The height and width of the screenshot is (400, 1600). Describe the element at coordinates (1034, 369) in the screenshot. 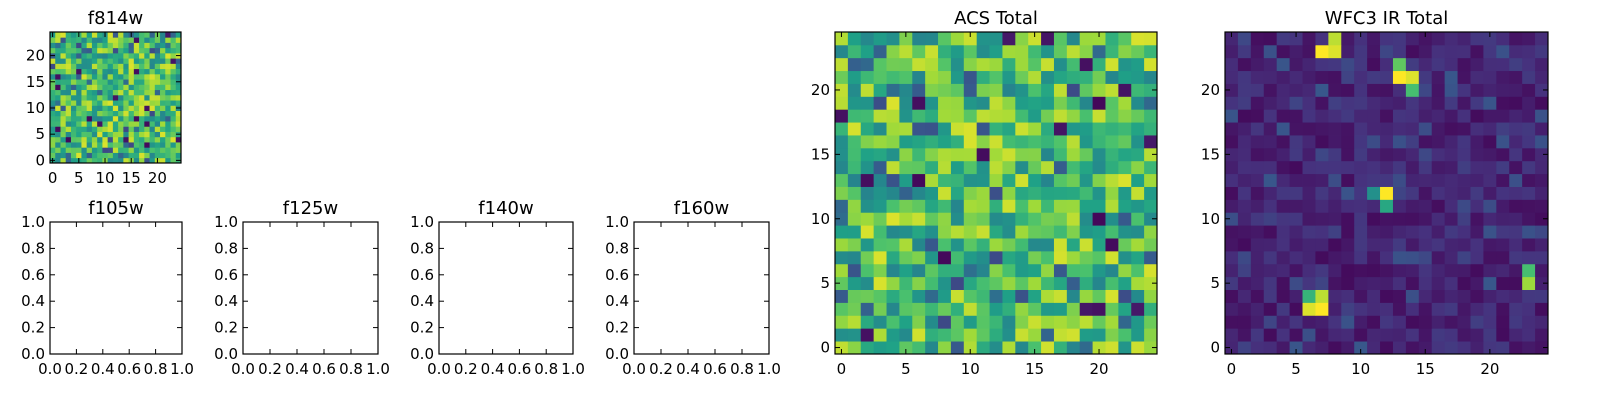

I see `x-tick-label: 15` at that location.